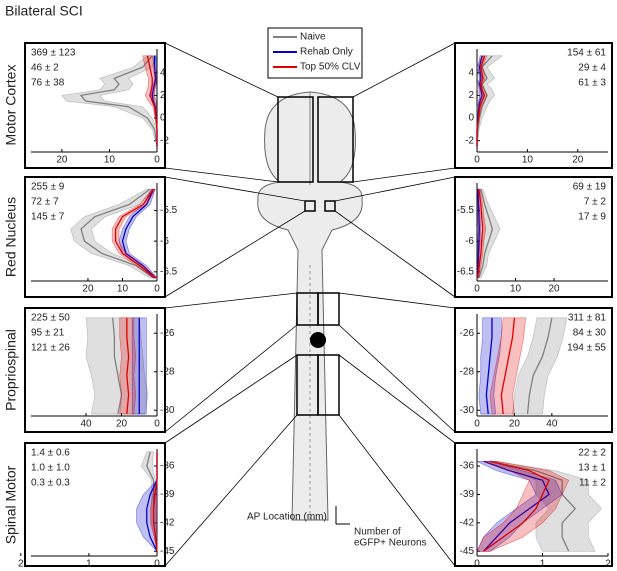 This screenshot has width=617, height=571. What do you see at coordinates (11, 105) in the screenshot?
I see `row-label: Motor Cortex` at bounding box center [11, 105].